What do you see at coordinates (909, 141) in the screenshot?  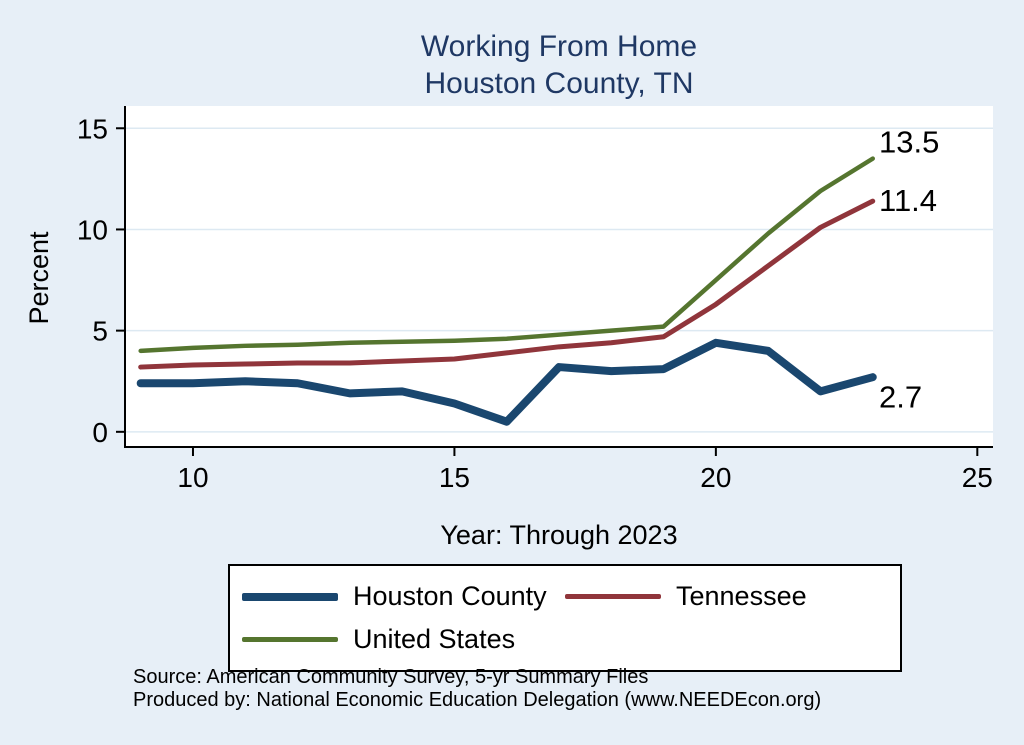 I see `svg-text: 13.5` at bounding box center [909, 141].